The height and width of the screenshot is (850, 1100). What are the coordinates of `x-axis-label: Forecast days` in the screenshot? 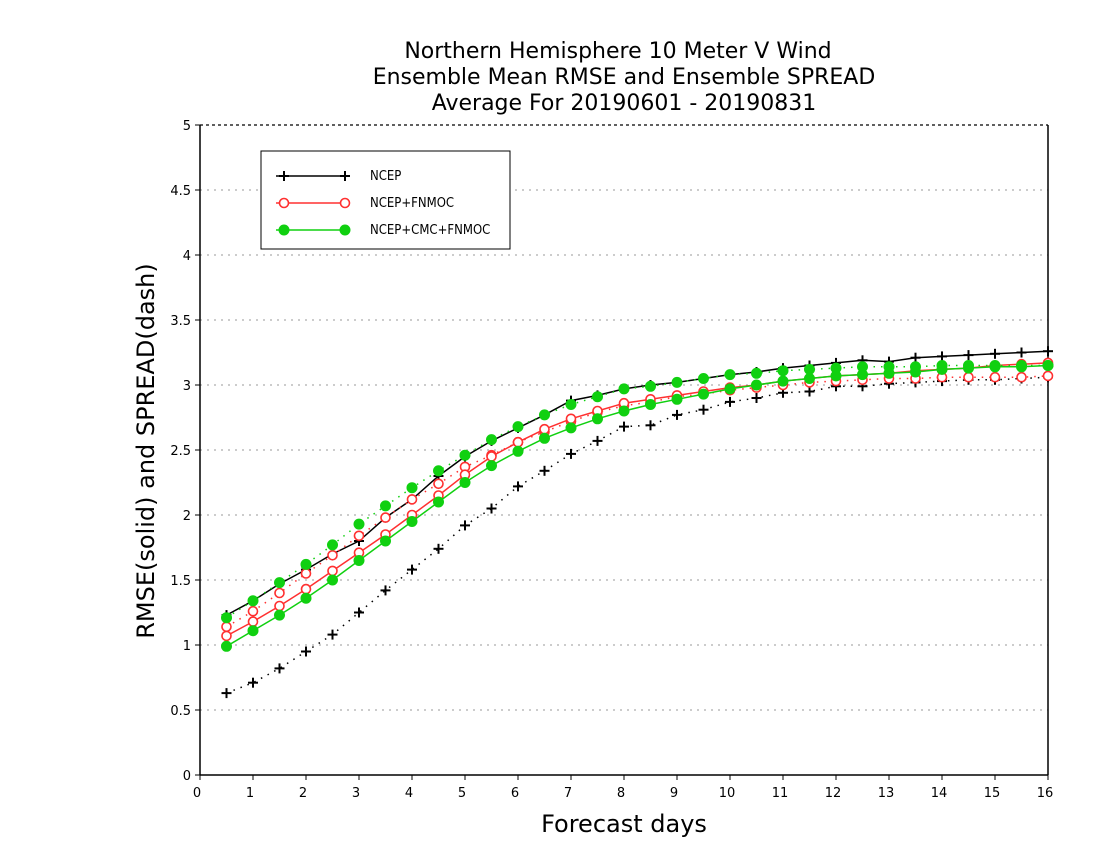 It's located at (624, 824).